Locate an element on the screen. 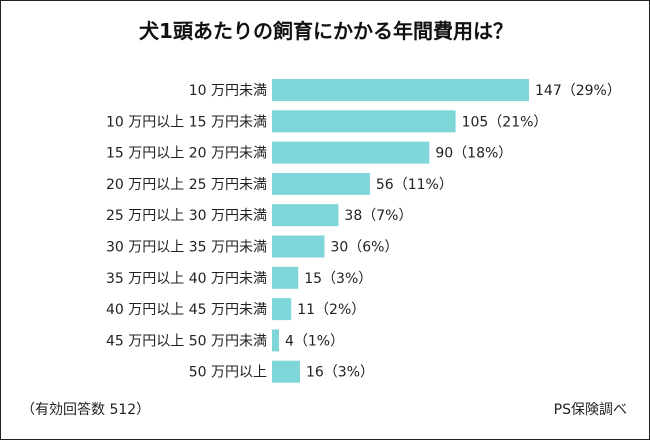  category-label: 40 万円以上 45 万円未満 is located at coordinates (186, 310).